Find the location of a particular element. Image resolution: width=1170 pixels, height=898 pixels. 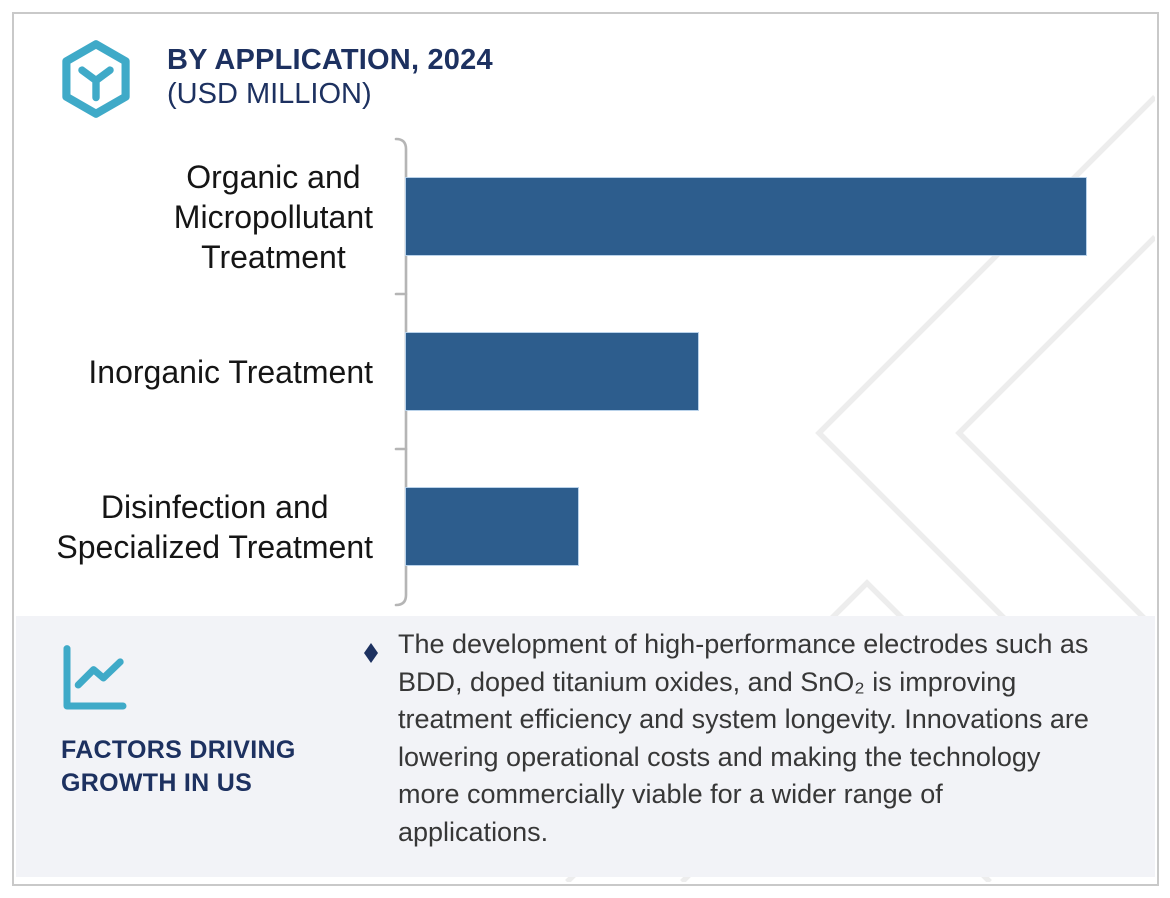

chart-title-block: BY APPLICATION, 2024 (USD MILLION) is located at coordinates (330, 75).